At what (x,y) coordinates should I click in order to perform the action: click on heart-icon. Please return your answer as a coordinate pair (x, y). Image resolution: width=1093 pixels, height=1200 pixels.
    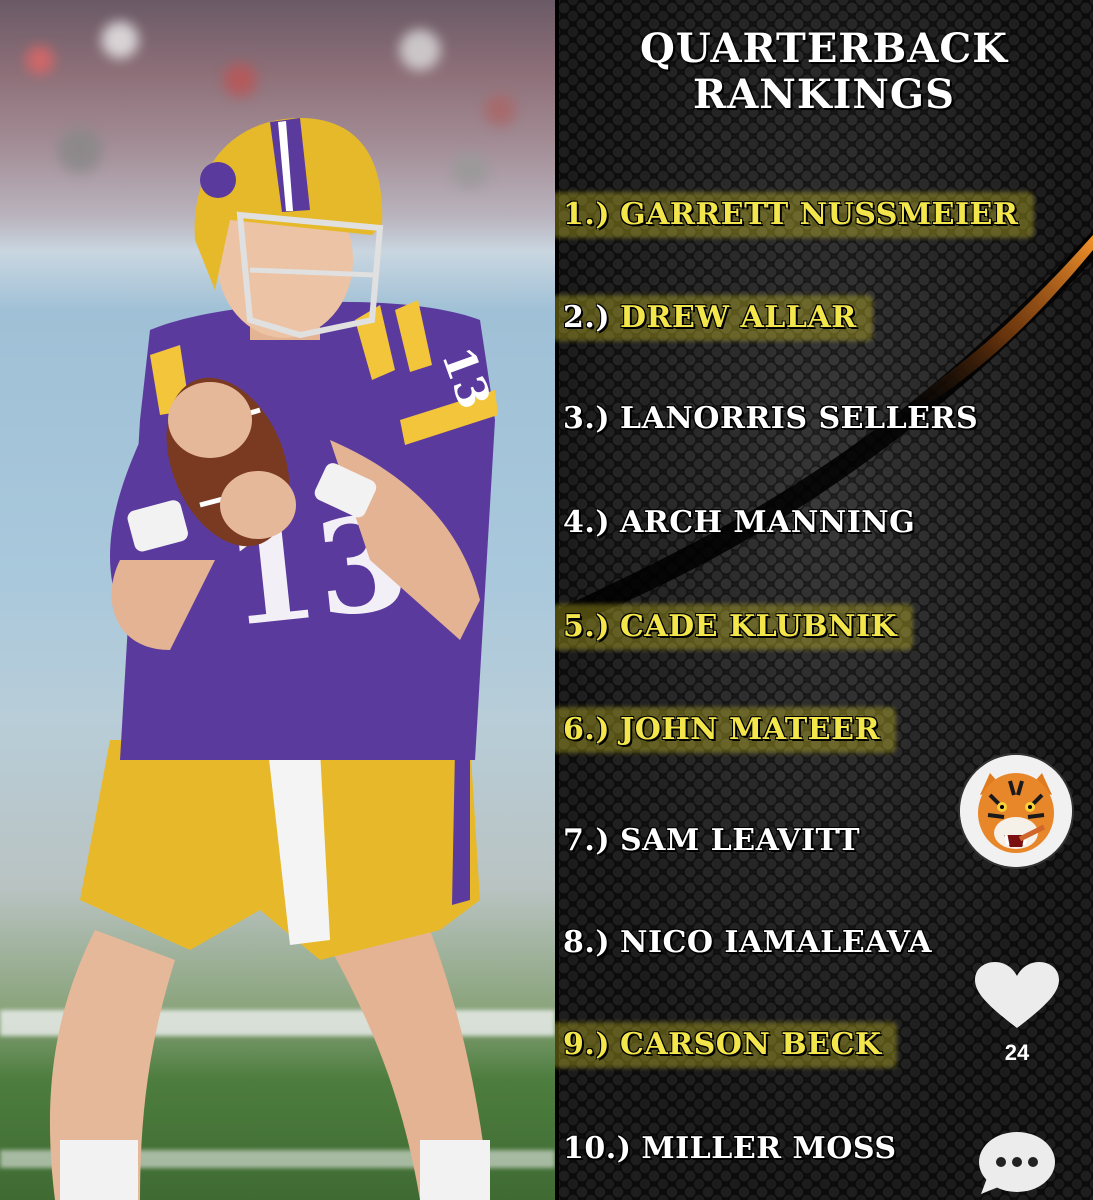
    Looking at the image, I should click on (1017, 995).